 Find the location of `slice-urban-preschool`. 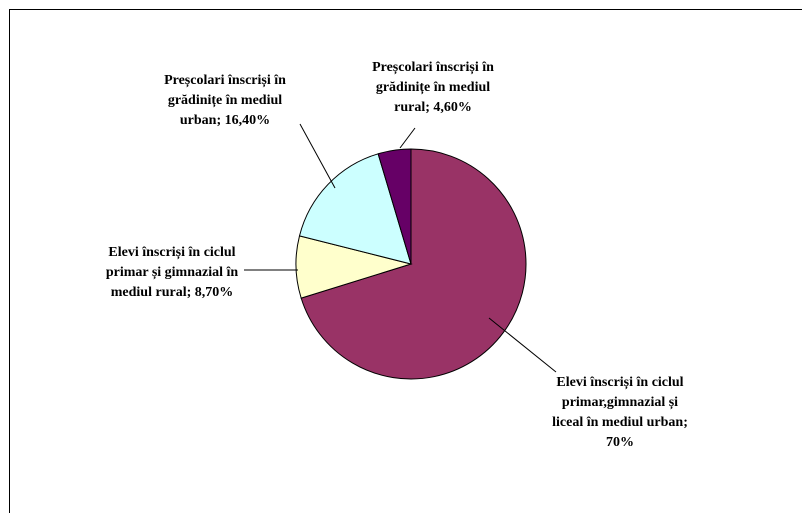

slice-urban-preschool is located at coordinates (355, 209).